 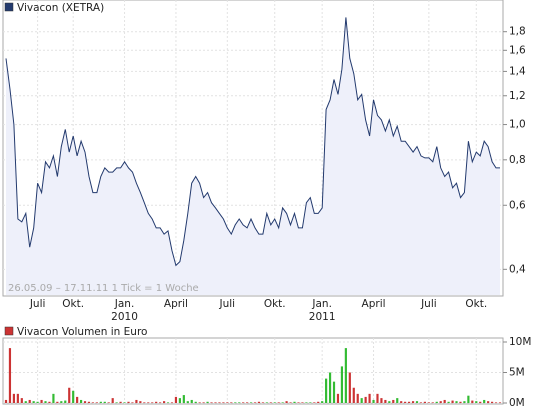 I want to click on y-tick-label: 0,8, so click(x=517, y=160).